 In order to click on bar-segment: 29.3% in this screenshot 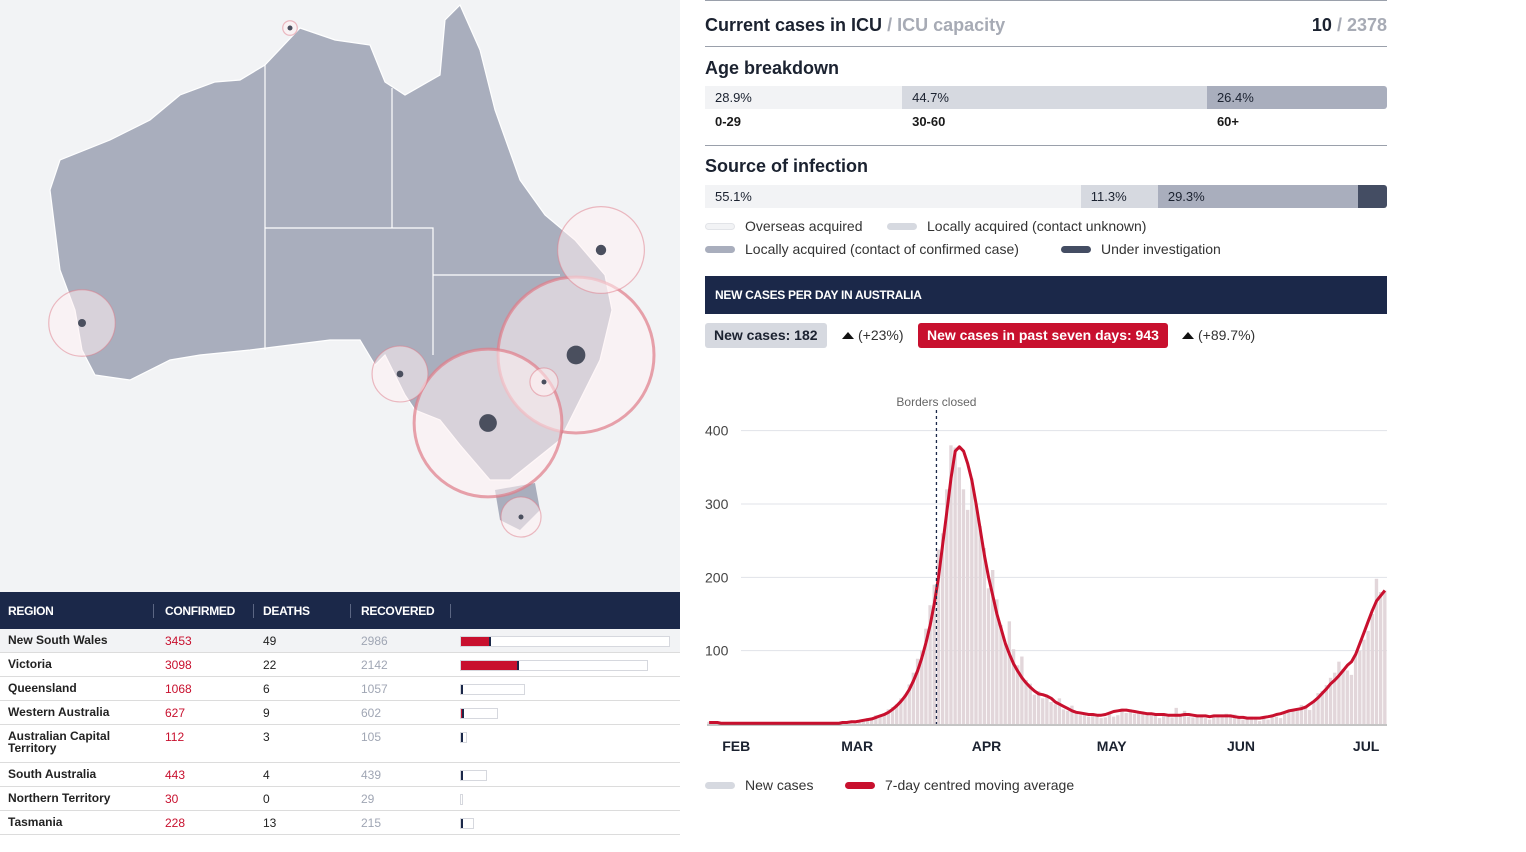, I will do `click(1257, 196)`.